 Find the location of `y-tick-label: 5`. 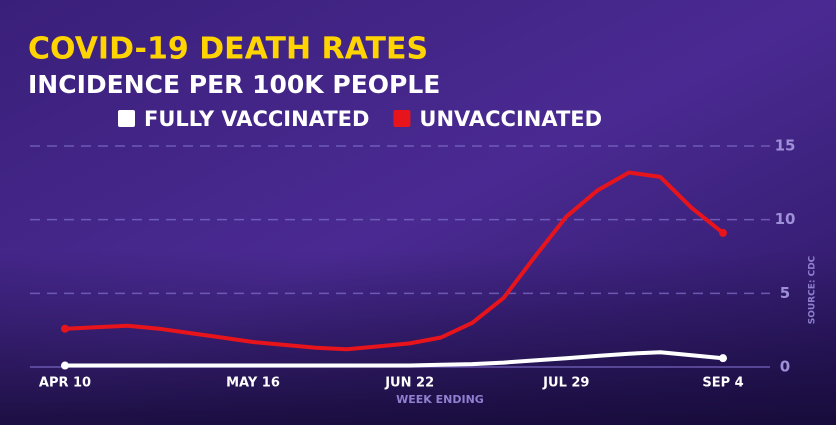

y-tick-label: 5 is located at coordinates (785, 293).